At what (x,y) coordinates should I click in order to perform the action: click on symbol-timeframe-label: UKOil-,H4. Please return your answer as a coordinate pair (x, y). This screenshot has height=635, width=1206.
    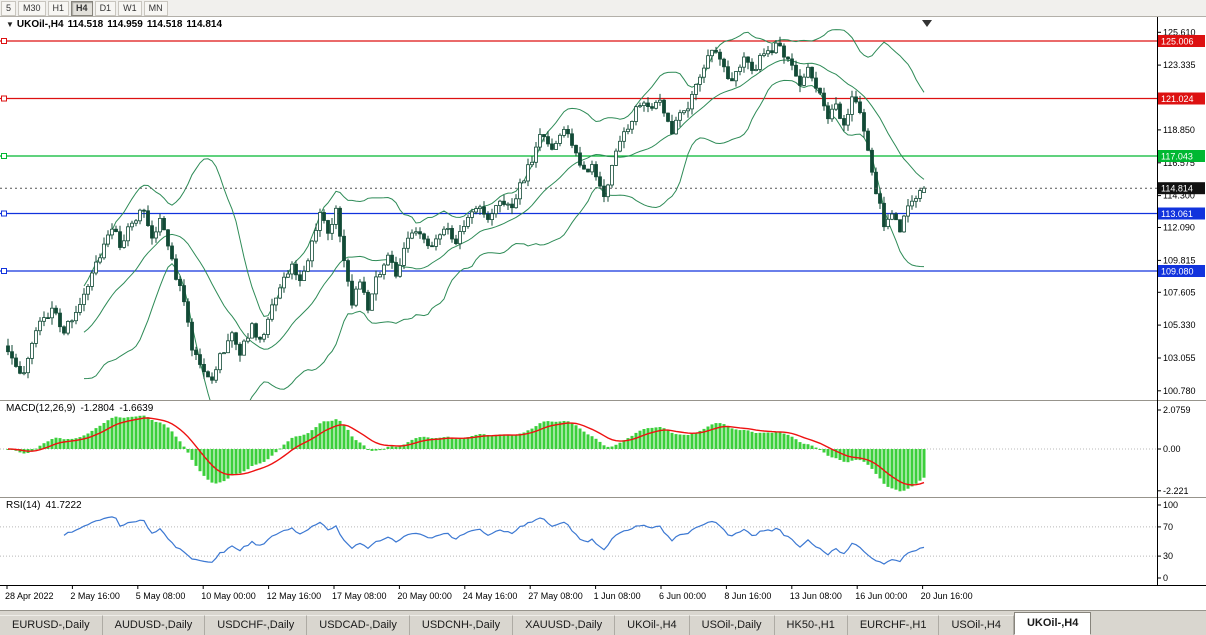
    Looking at the image, I should click on (40, 24).